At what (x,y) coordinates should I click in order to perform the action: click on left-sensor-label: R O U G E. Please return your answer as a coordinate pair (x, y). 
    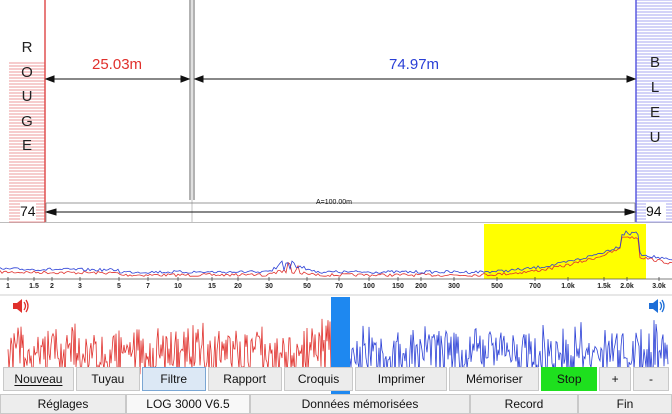
    Looking at the image, I should click on (27, 97).